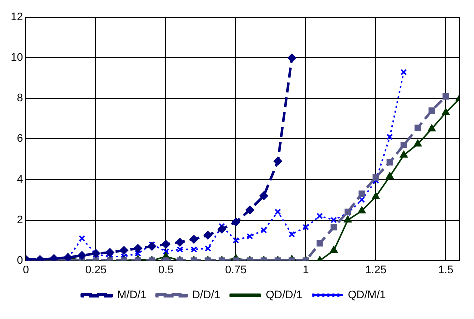 The width and height of the screenshot is (474, 319). I want to click on y-tick-label: 6, so click(20, 139).